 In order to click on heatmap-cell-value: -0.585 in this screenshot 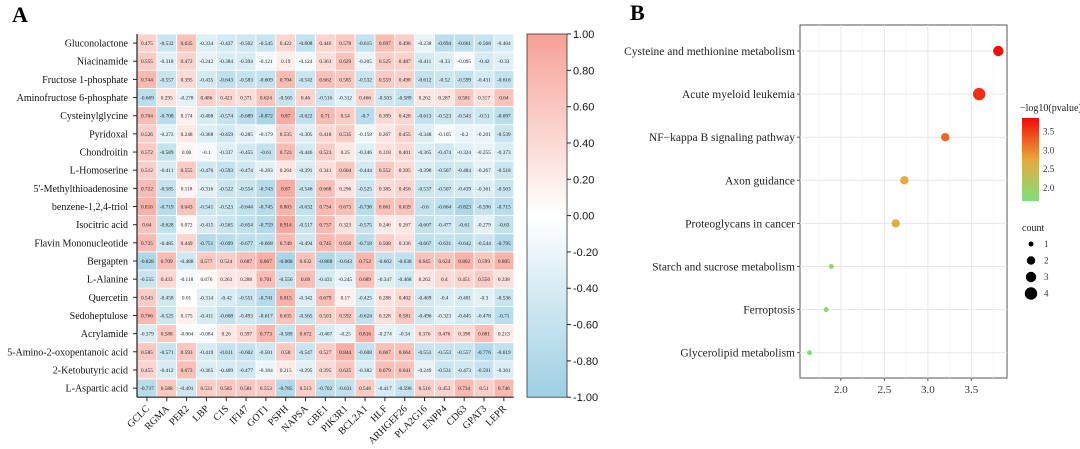, I will do `click(167, 189)`.